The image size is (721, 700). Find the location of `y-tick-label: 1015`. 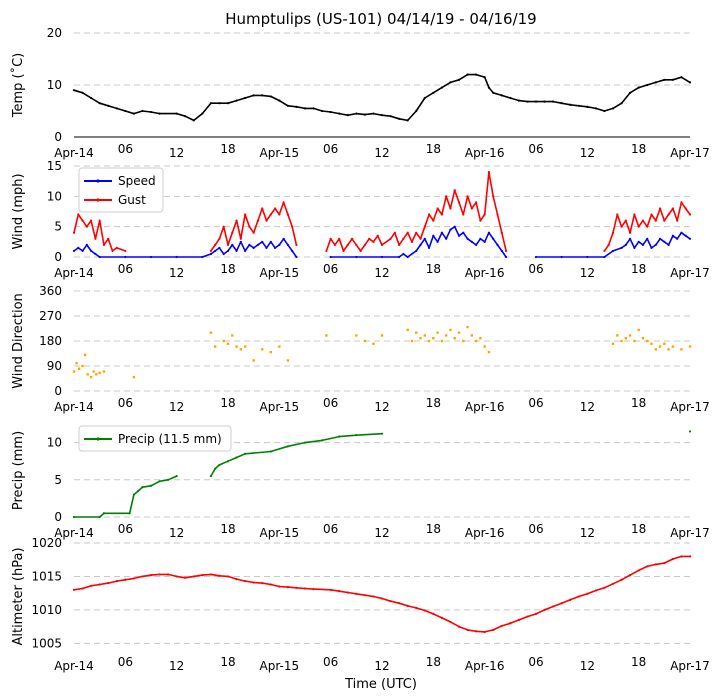

y-tick-label: 1015 is located at coordinates (46, 576).